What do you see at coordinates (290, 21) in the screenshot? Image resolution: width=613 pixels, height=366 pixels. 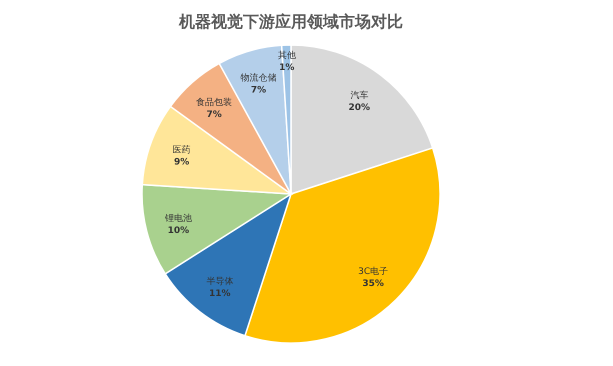 I see `chart-title: 机器视觉下游应用领域市场对比` at bounding box center [290, 21].